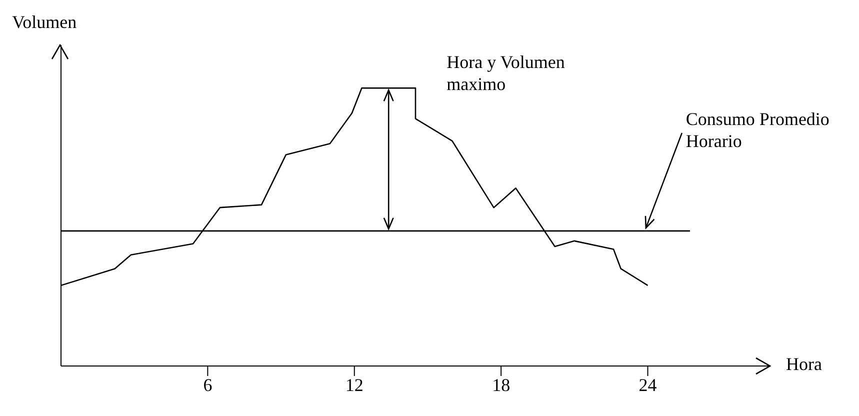  I want to click on x-tick-label: 6, so click(207, 384).